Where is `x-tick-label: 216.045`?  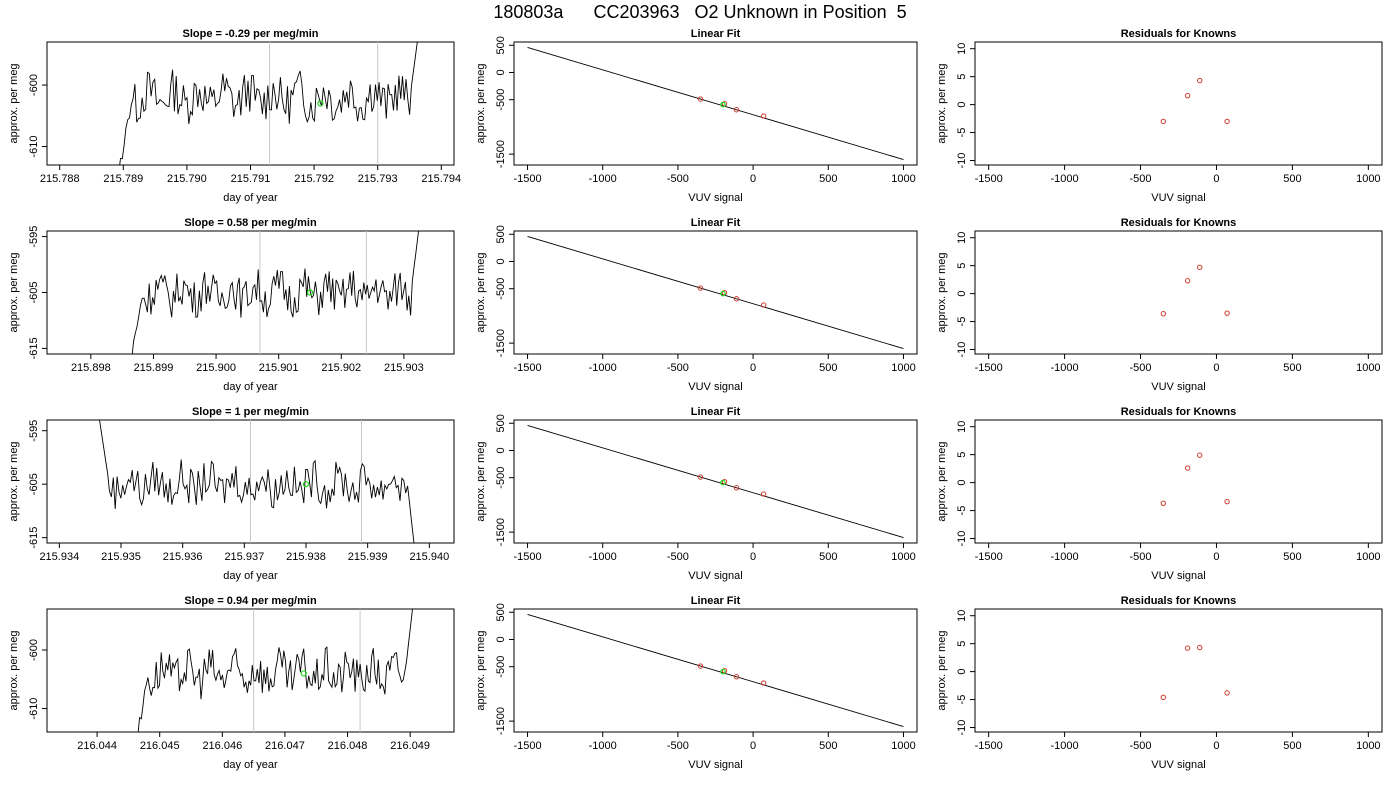 x-tick-label: 216.045 is located at coordinates (160, 746).